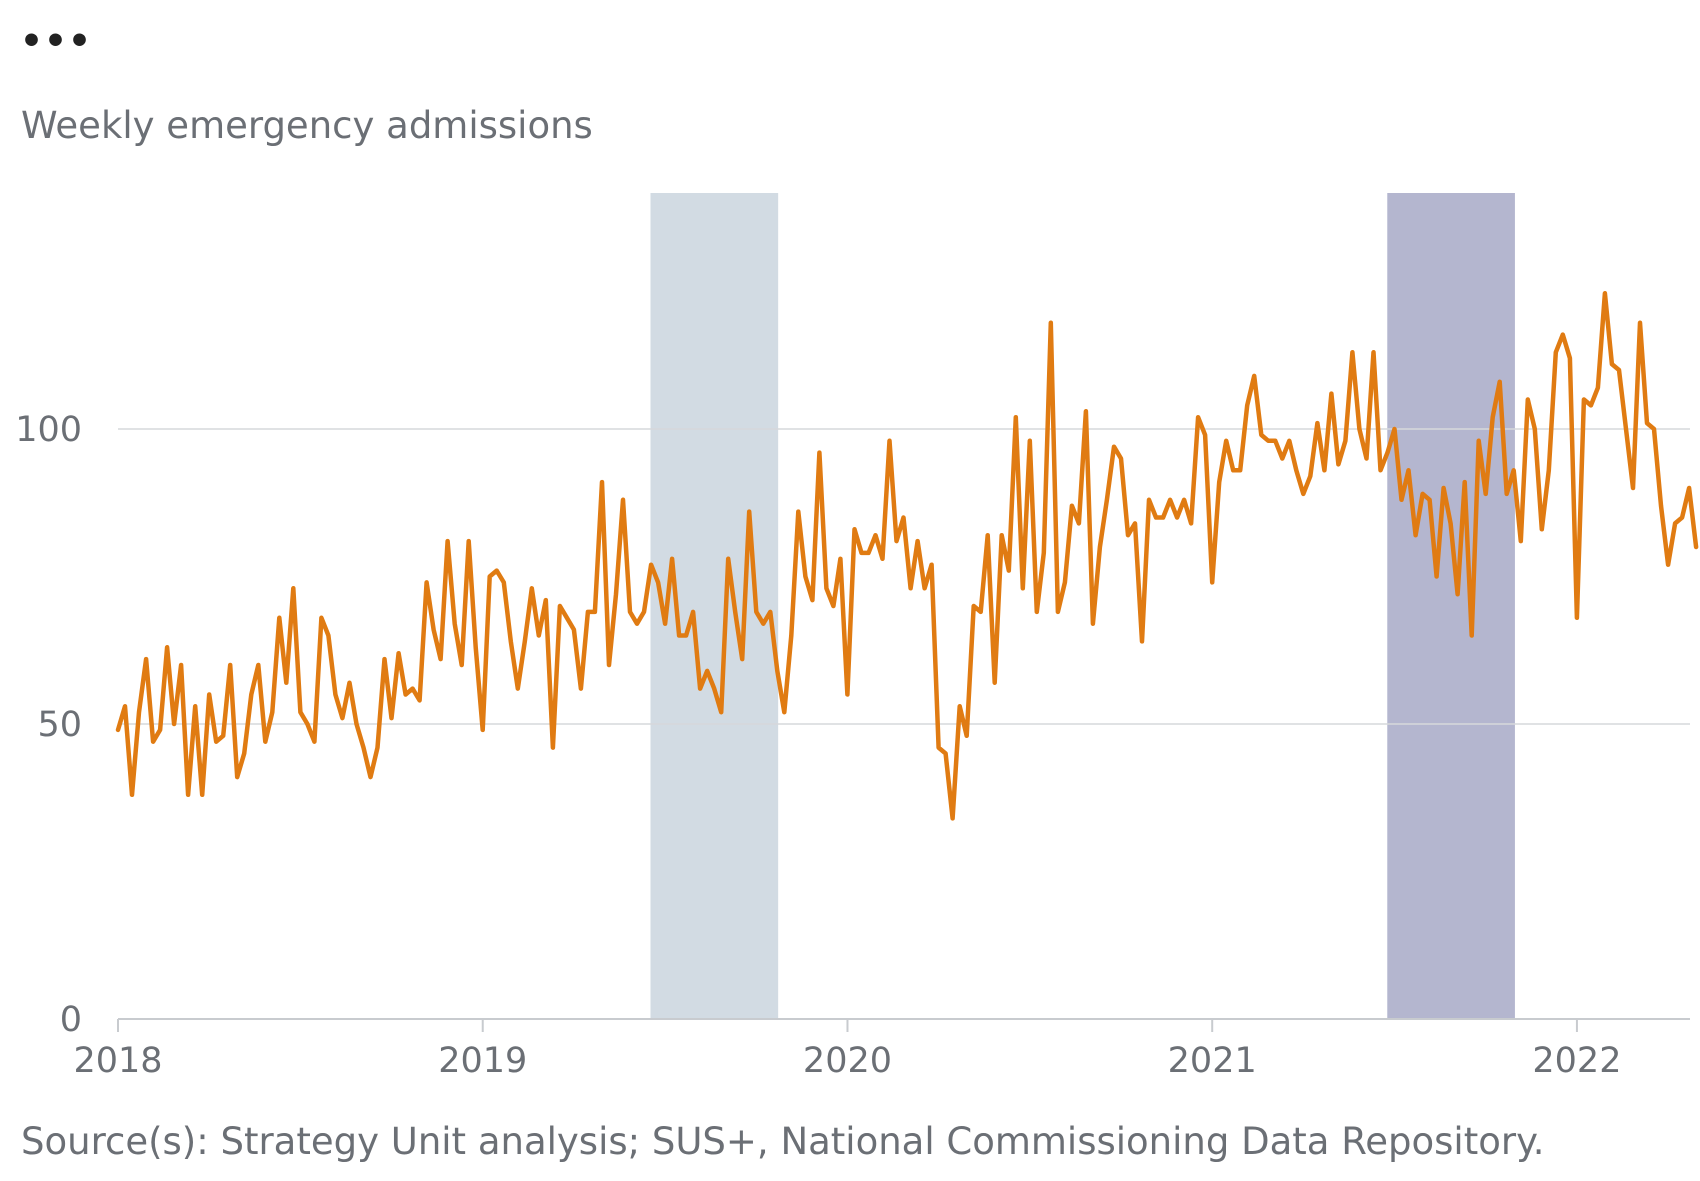 This screenshot has height=1181, width=1700. I want to click on y-tick-label: 100, so click(48, 430).